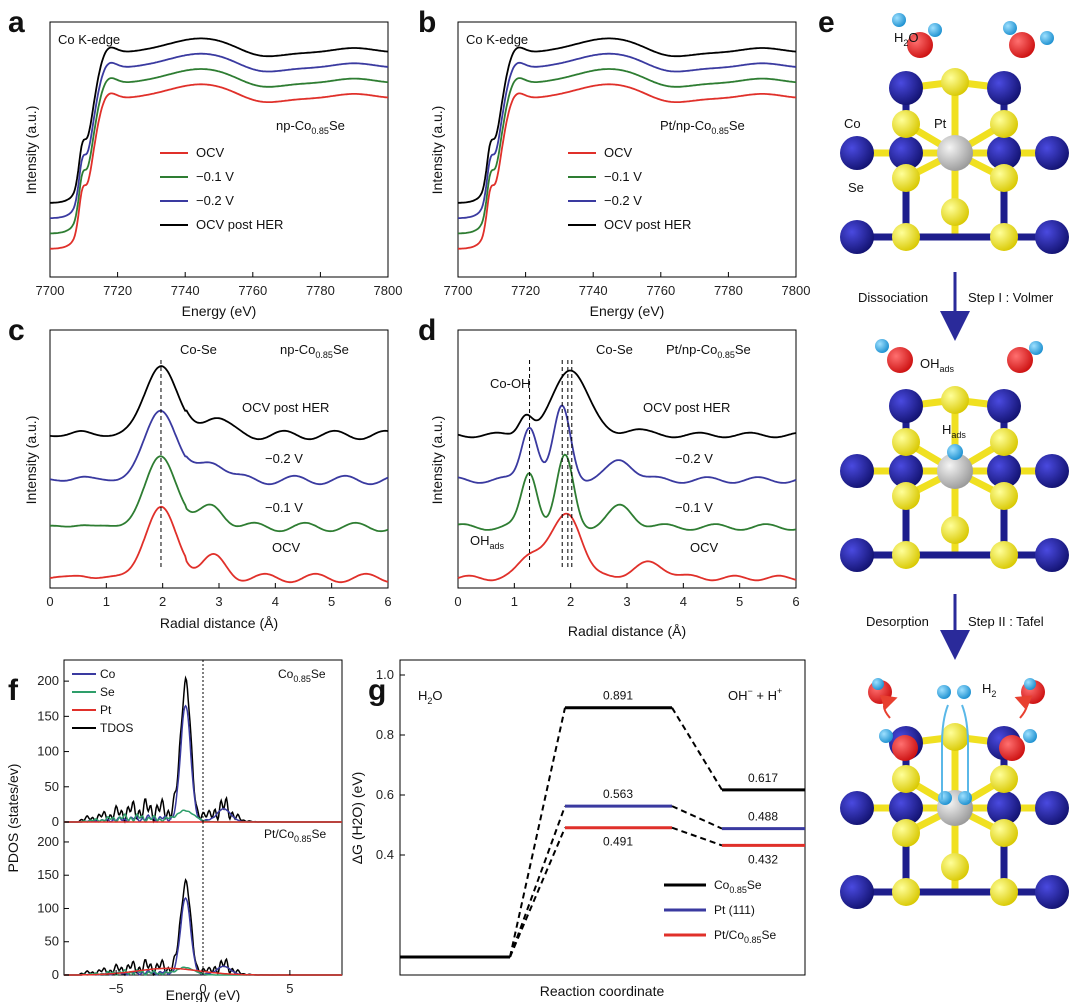 This screenshot has height=1002, width=1080. Describe the element at coordinates (487, 542) in the screenshot. I see `annotation-ohads-d: OHads` at that location.